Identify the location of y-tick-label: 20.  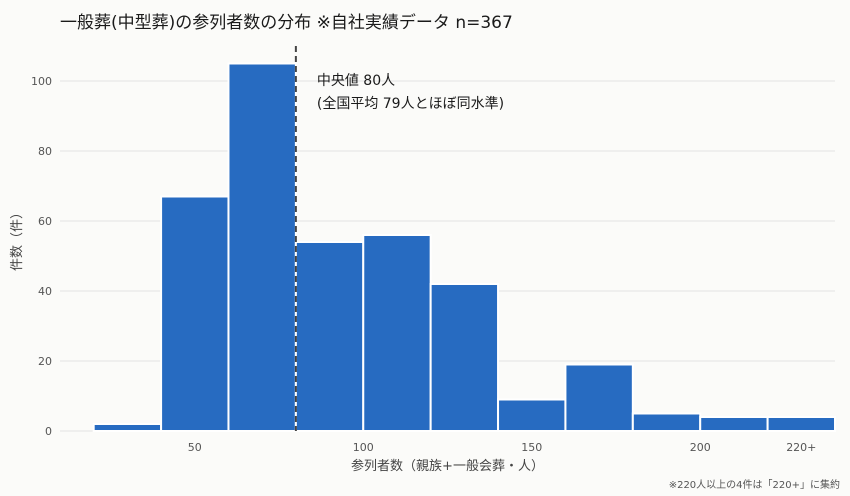
(45, 361).